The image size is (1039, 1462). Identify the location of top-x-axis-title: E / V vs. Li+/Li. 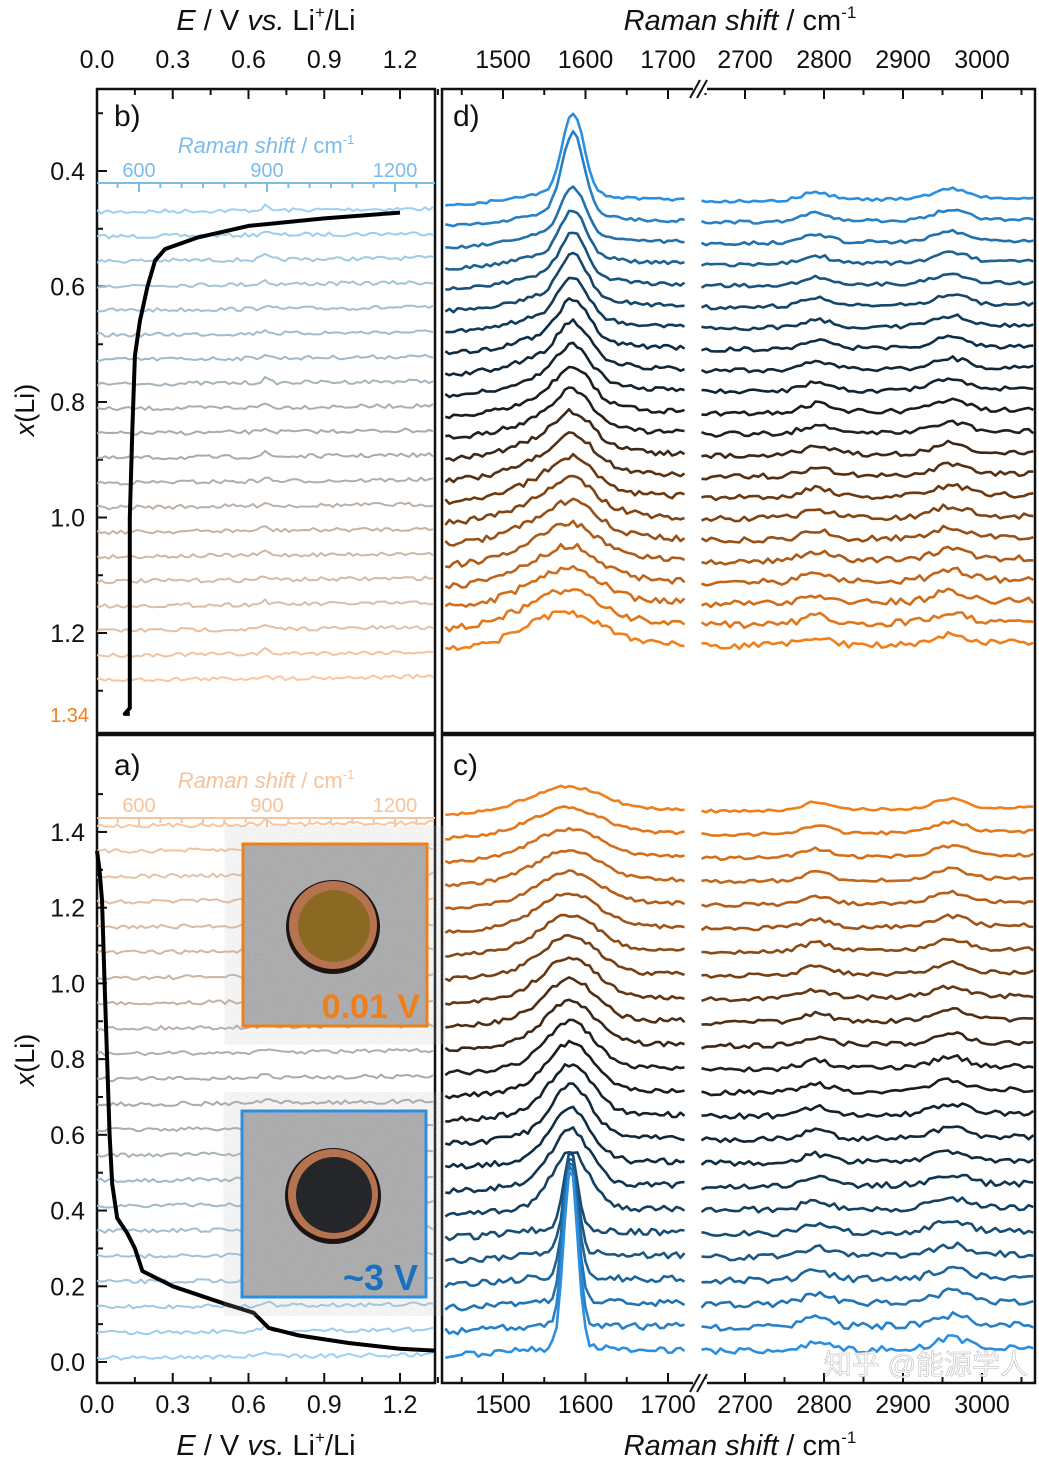
(265, 20).